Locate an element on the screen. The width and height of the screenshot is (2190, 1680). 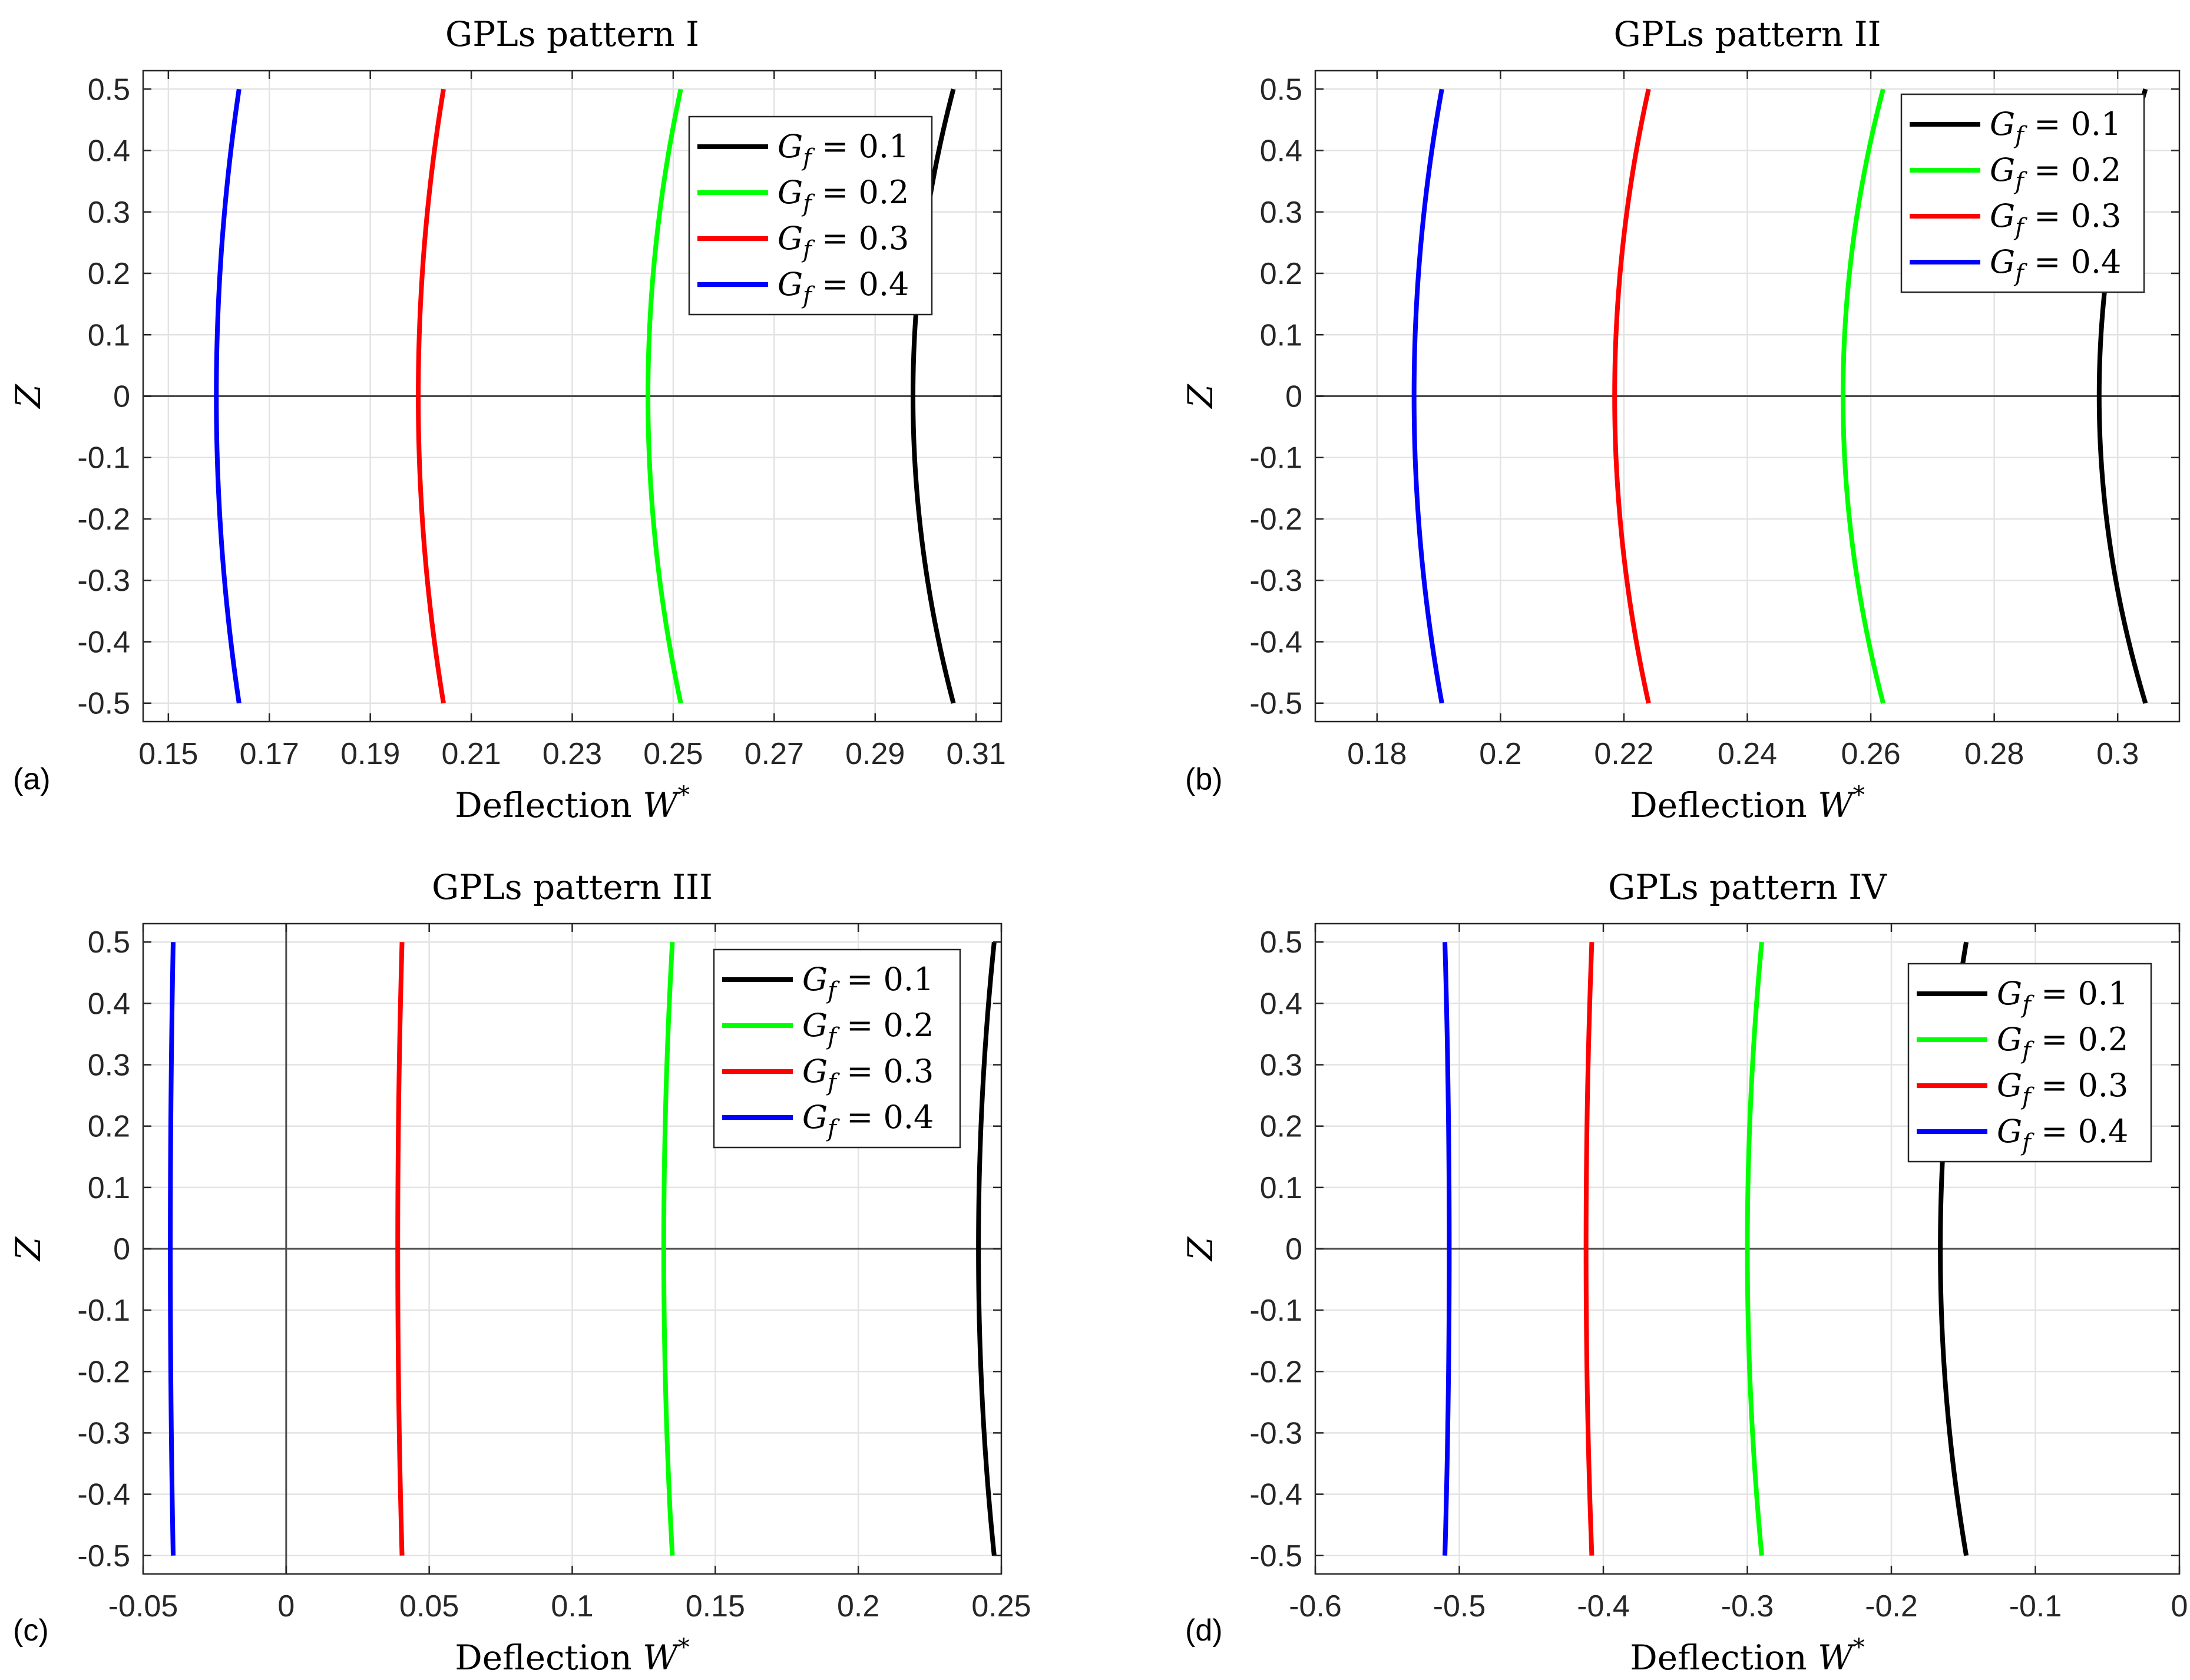
x-tick-label: -0.5 is located at coordinates (1459, 1606).